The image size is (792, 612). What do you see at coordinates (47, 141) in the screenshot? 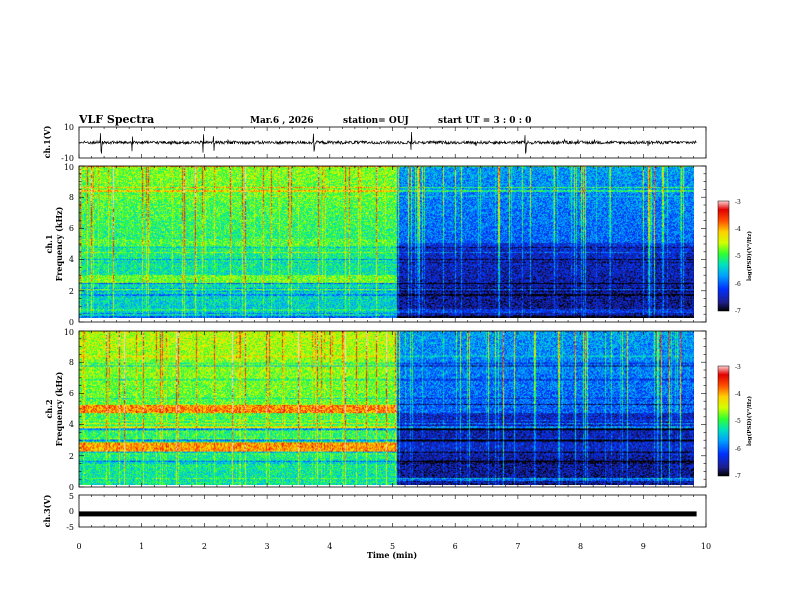
I see `ch1-wave-ylabel: ch.1(V)` at bounding box center [47, 141].